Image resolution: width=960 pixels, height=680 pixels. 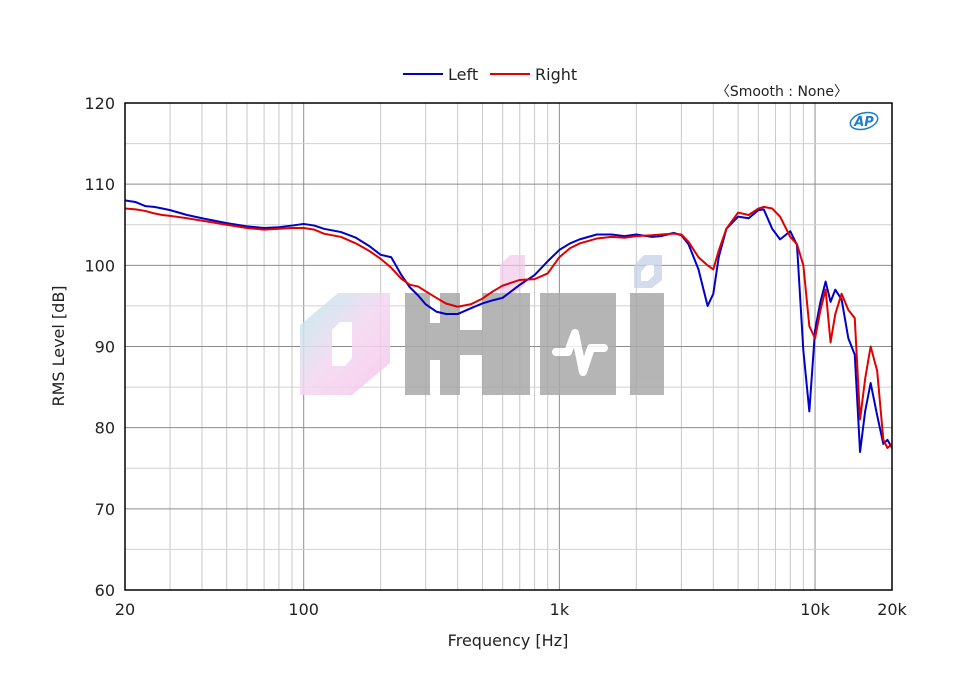 What do you see at coordinates (58, 345) in the screenshot?
I see `y-axis-label: RMS Level [dB]` at bounding box center [58, 345].